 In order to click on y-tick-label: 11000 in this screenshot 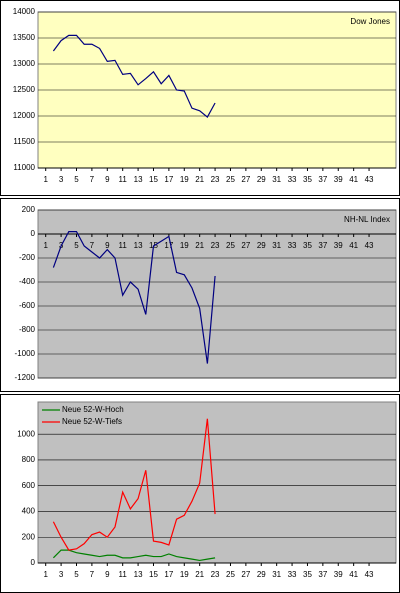, I will do `click(24, 167)`.